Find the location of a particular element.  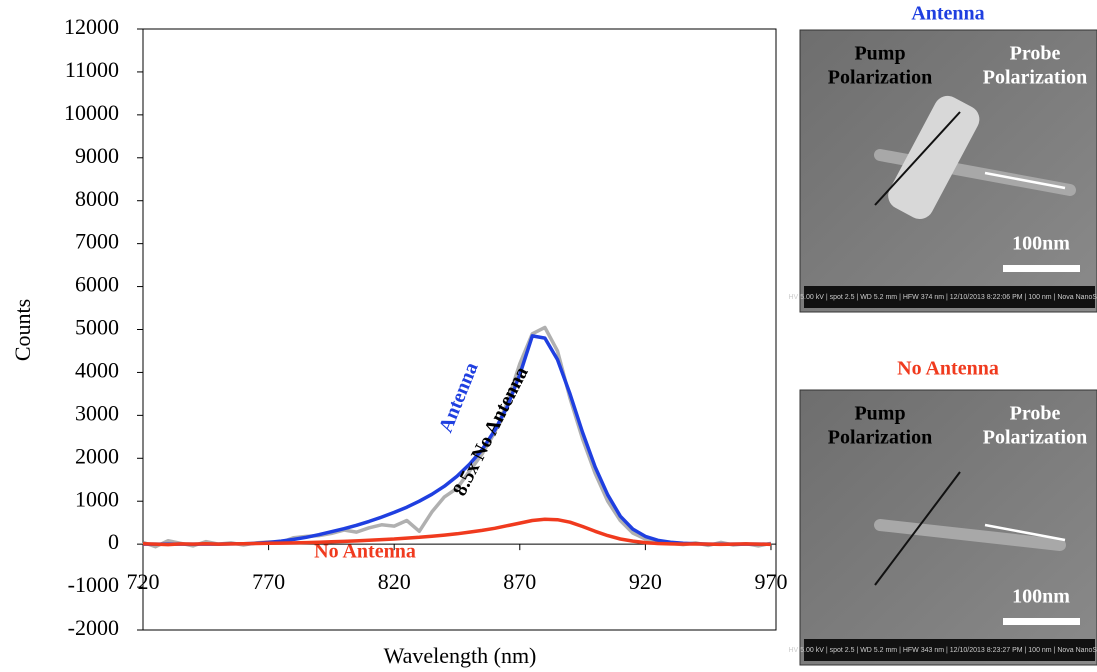

image-title: Antenna is located at coordinates (947, 14).